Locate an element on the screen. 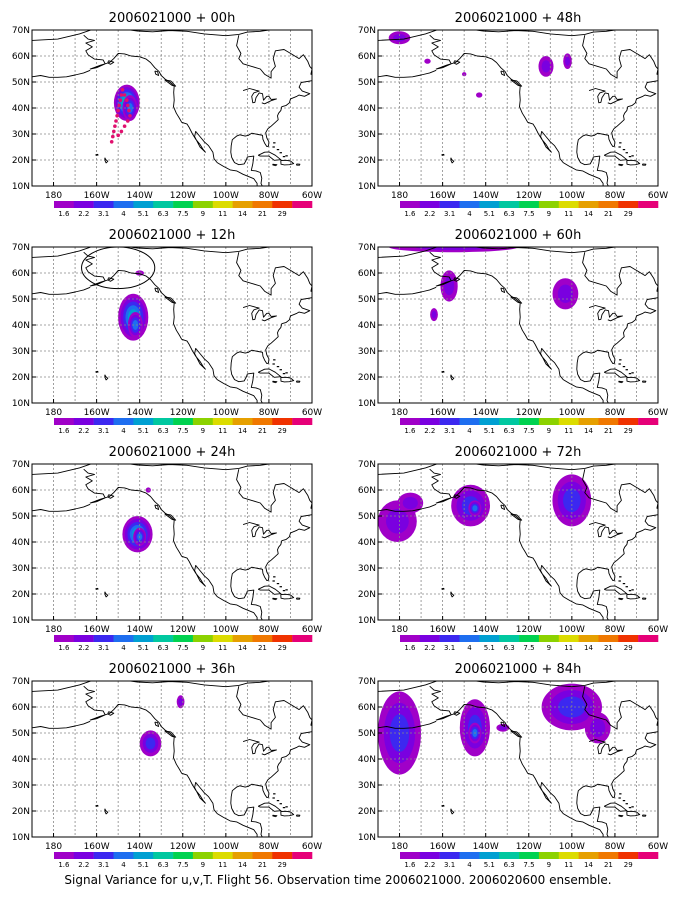 Image resolution: width=692 pixels, height=900 pixels. colorbar-level-label: 3.1 is located at coordinates (449, 648).